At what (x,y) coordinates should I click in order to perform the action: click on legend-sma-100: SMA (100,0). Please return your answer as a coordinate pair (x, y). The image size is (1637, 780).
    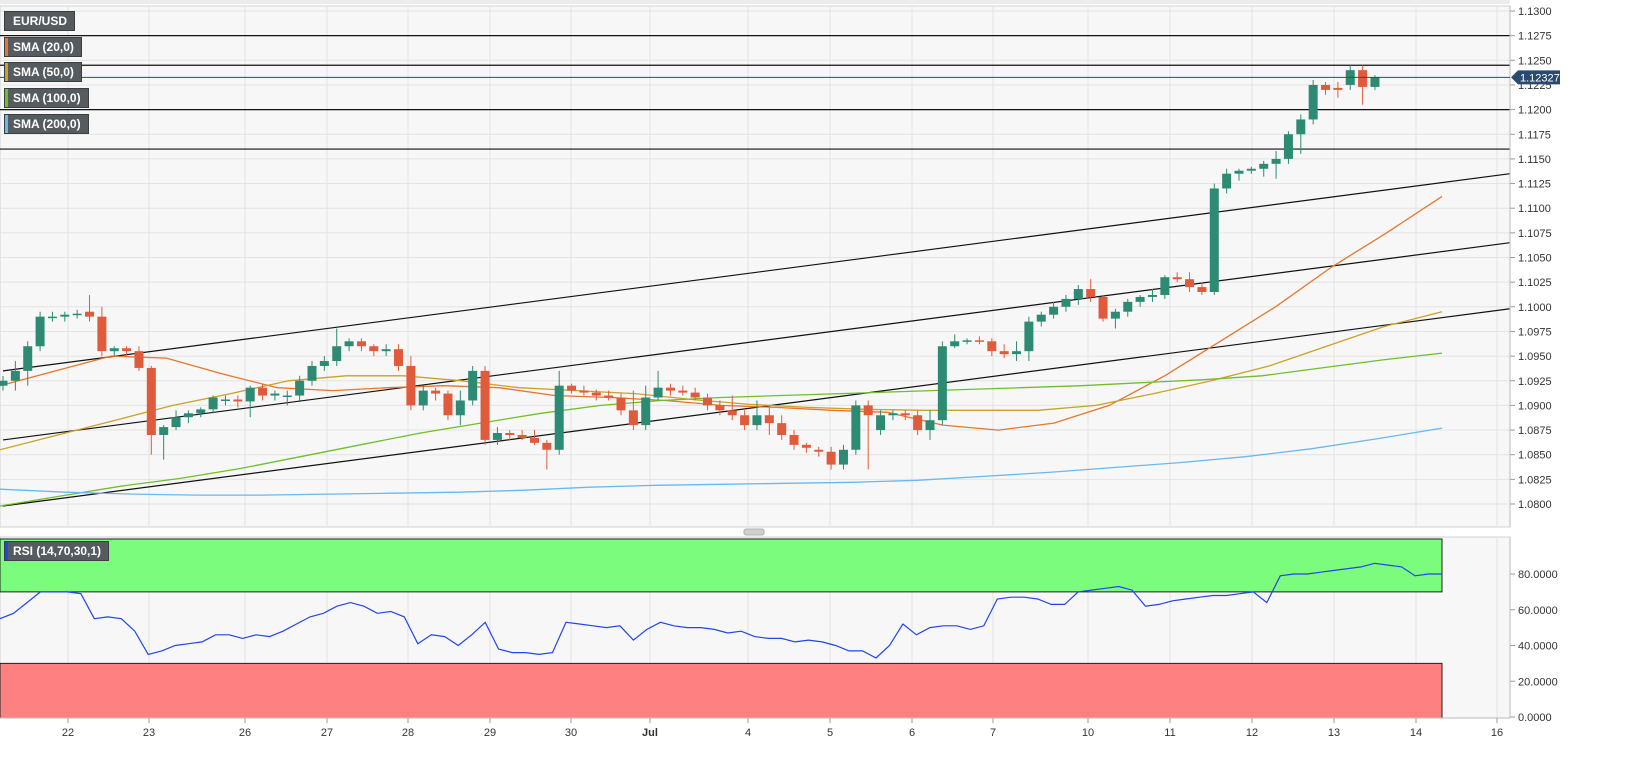
    Looking at the image, I should click on (46, 98).